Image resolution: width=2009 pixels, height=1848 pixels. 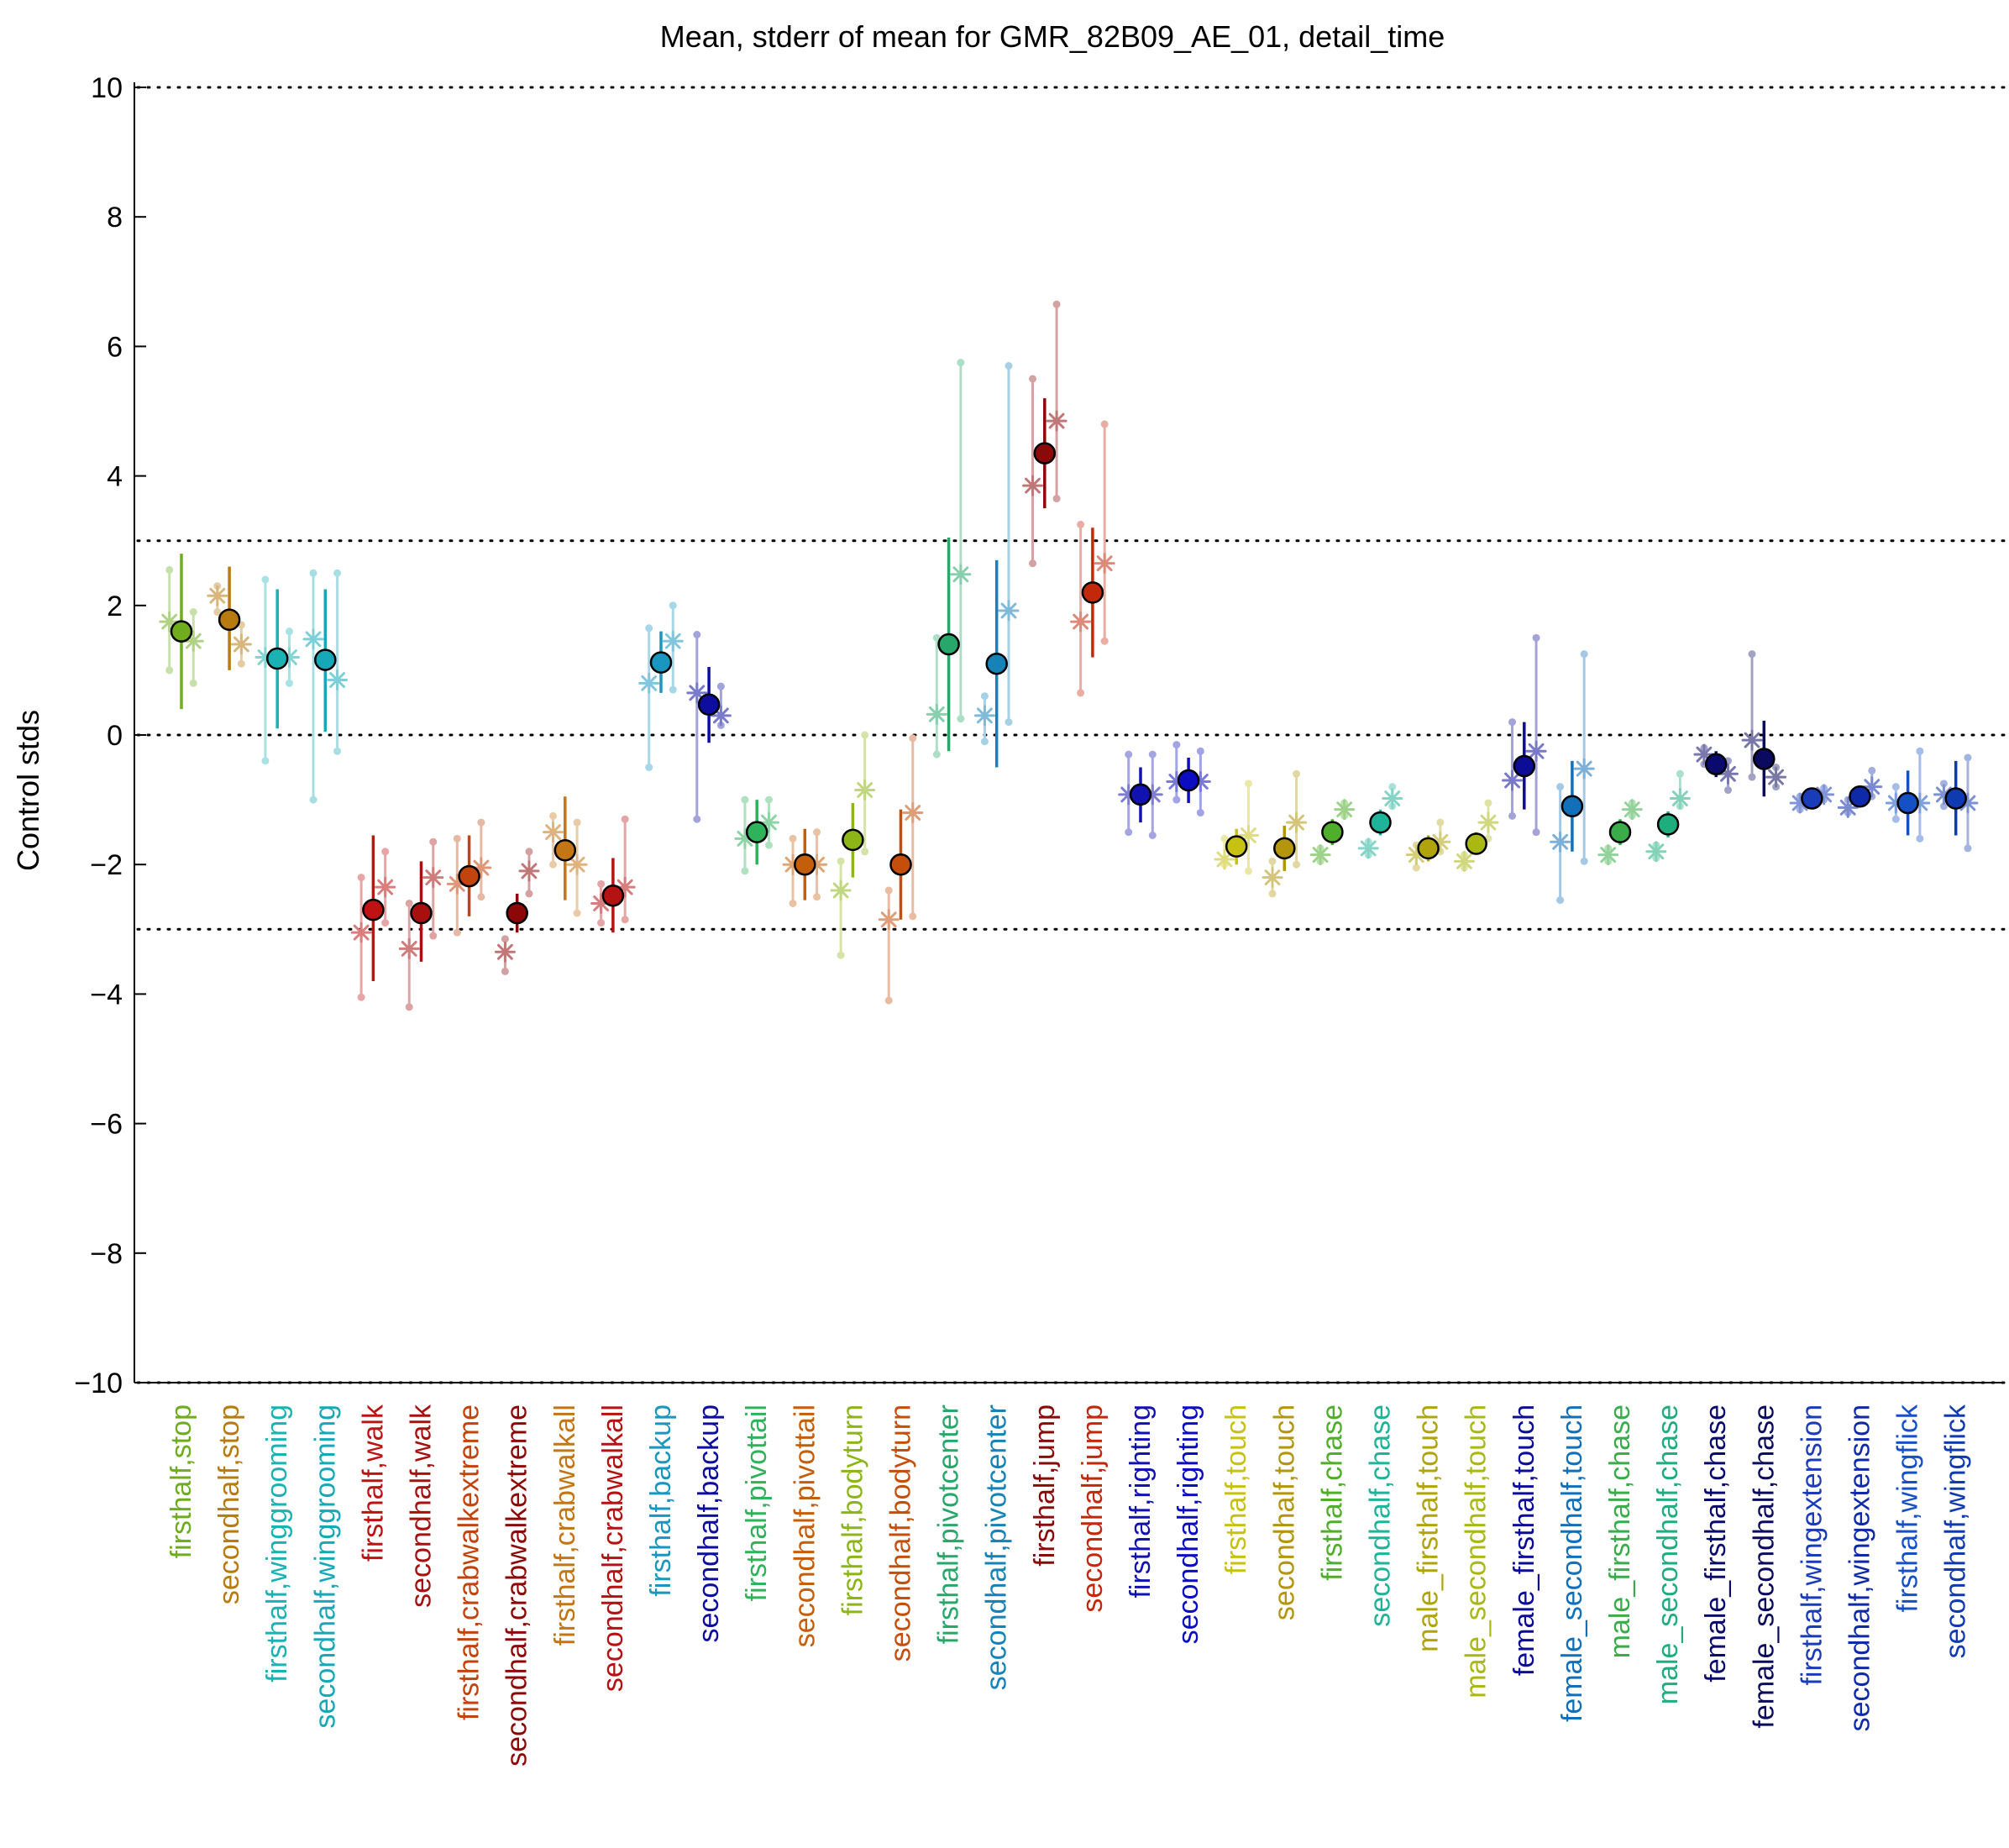 I want to click on x-tick-label: secondhalf,pivotcenter, so click(x=997, y=1547).